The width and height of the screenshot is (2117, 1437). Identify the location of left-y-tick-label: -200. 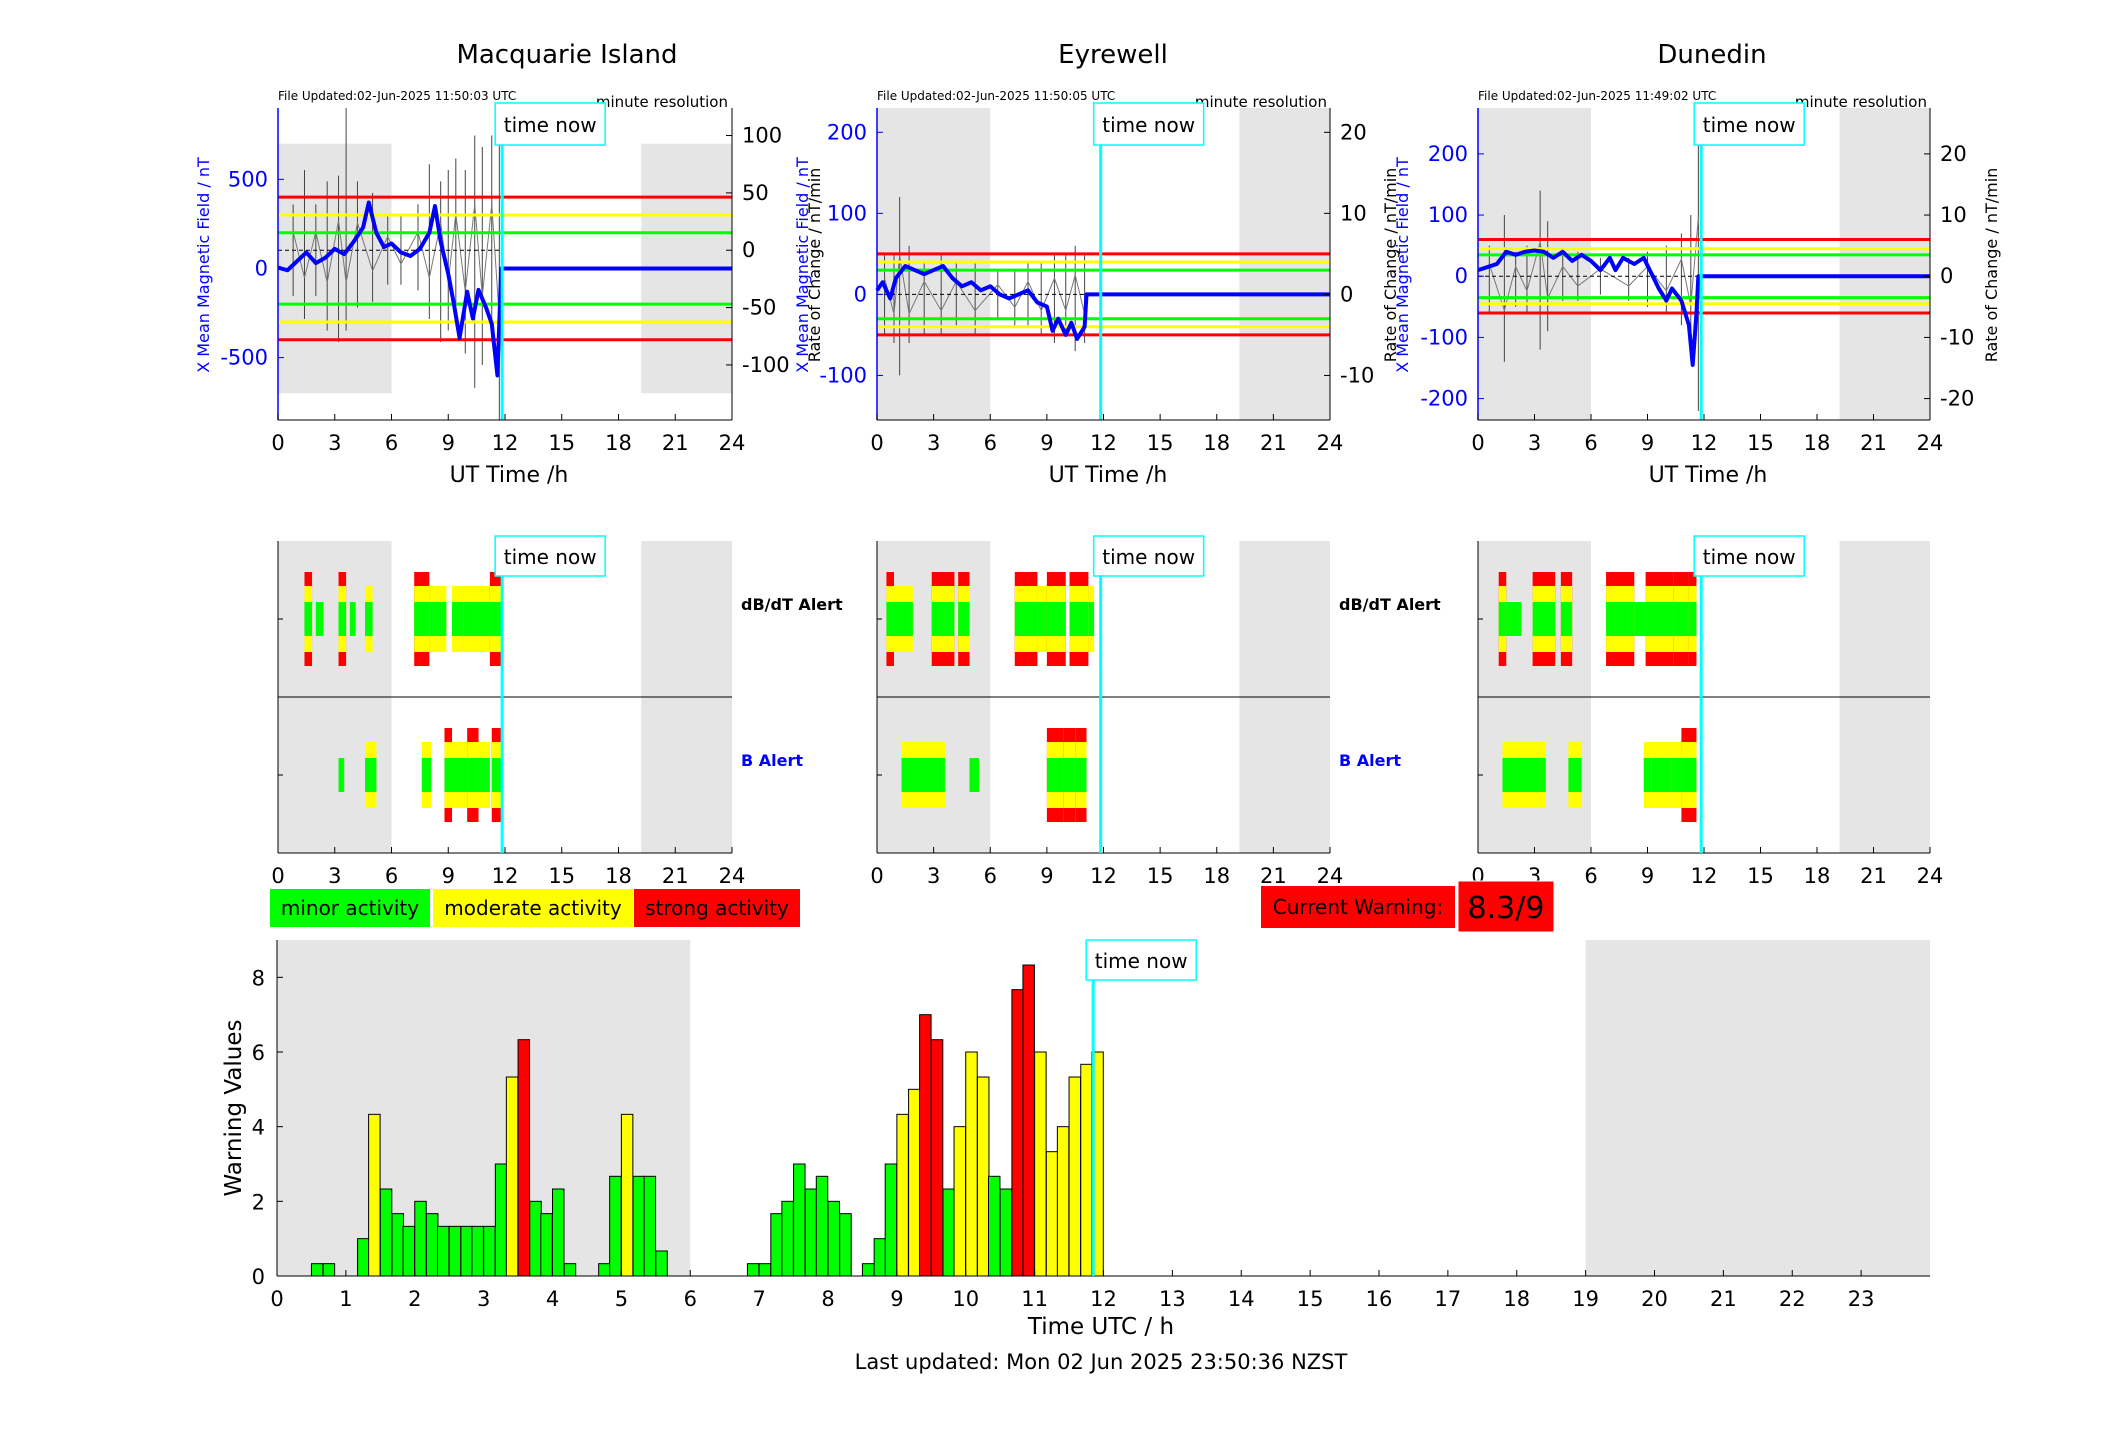
(1444, 399).